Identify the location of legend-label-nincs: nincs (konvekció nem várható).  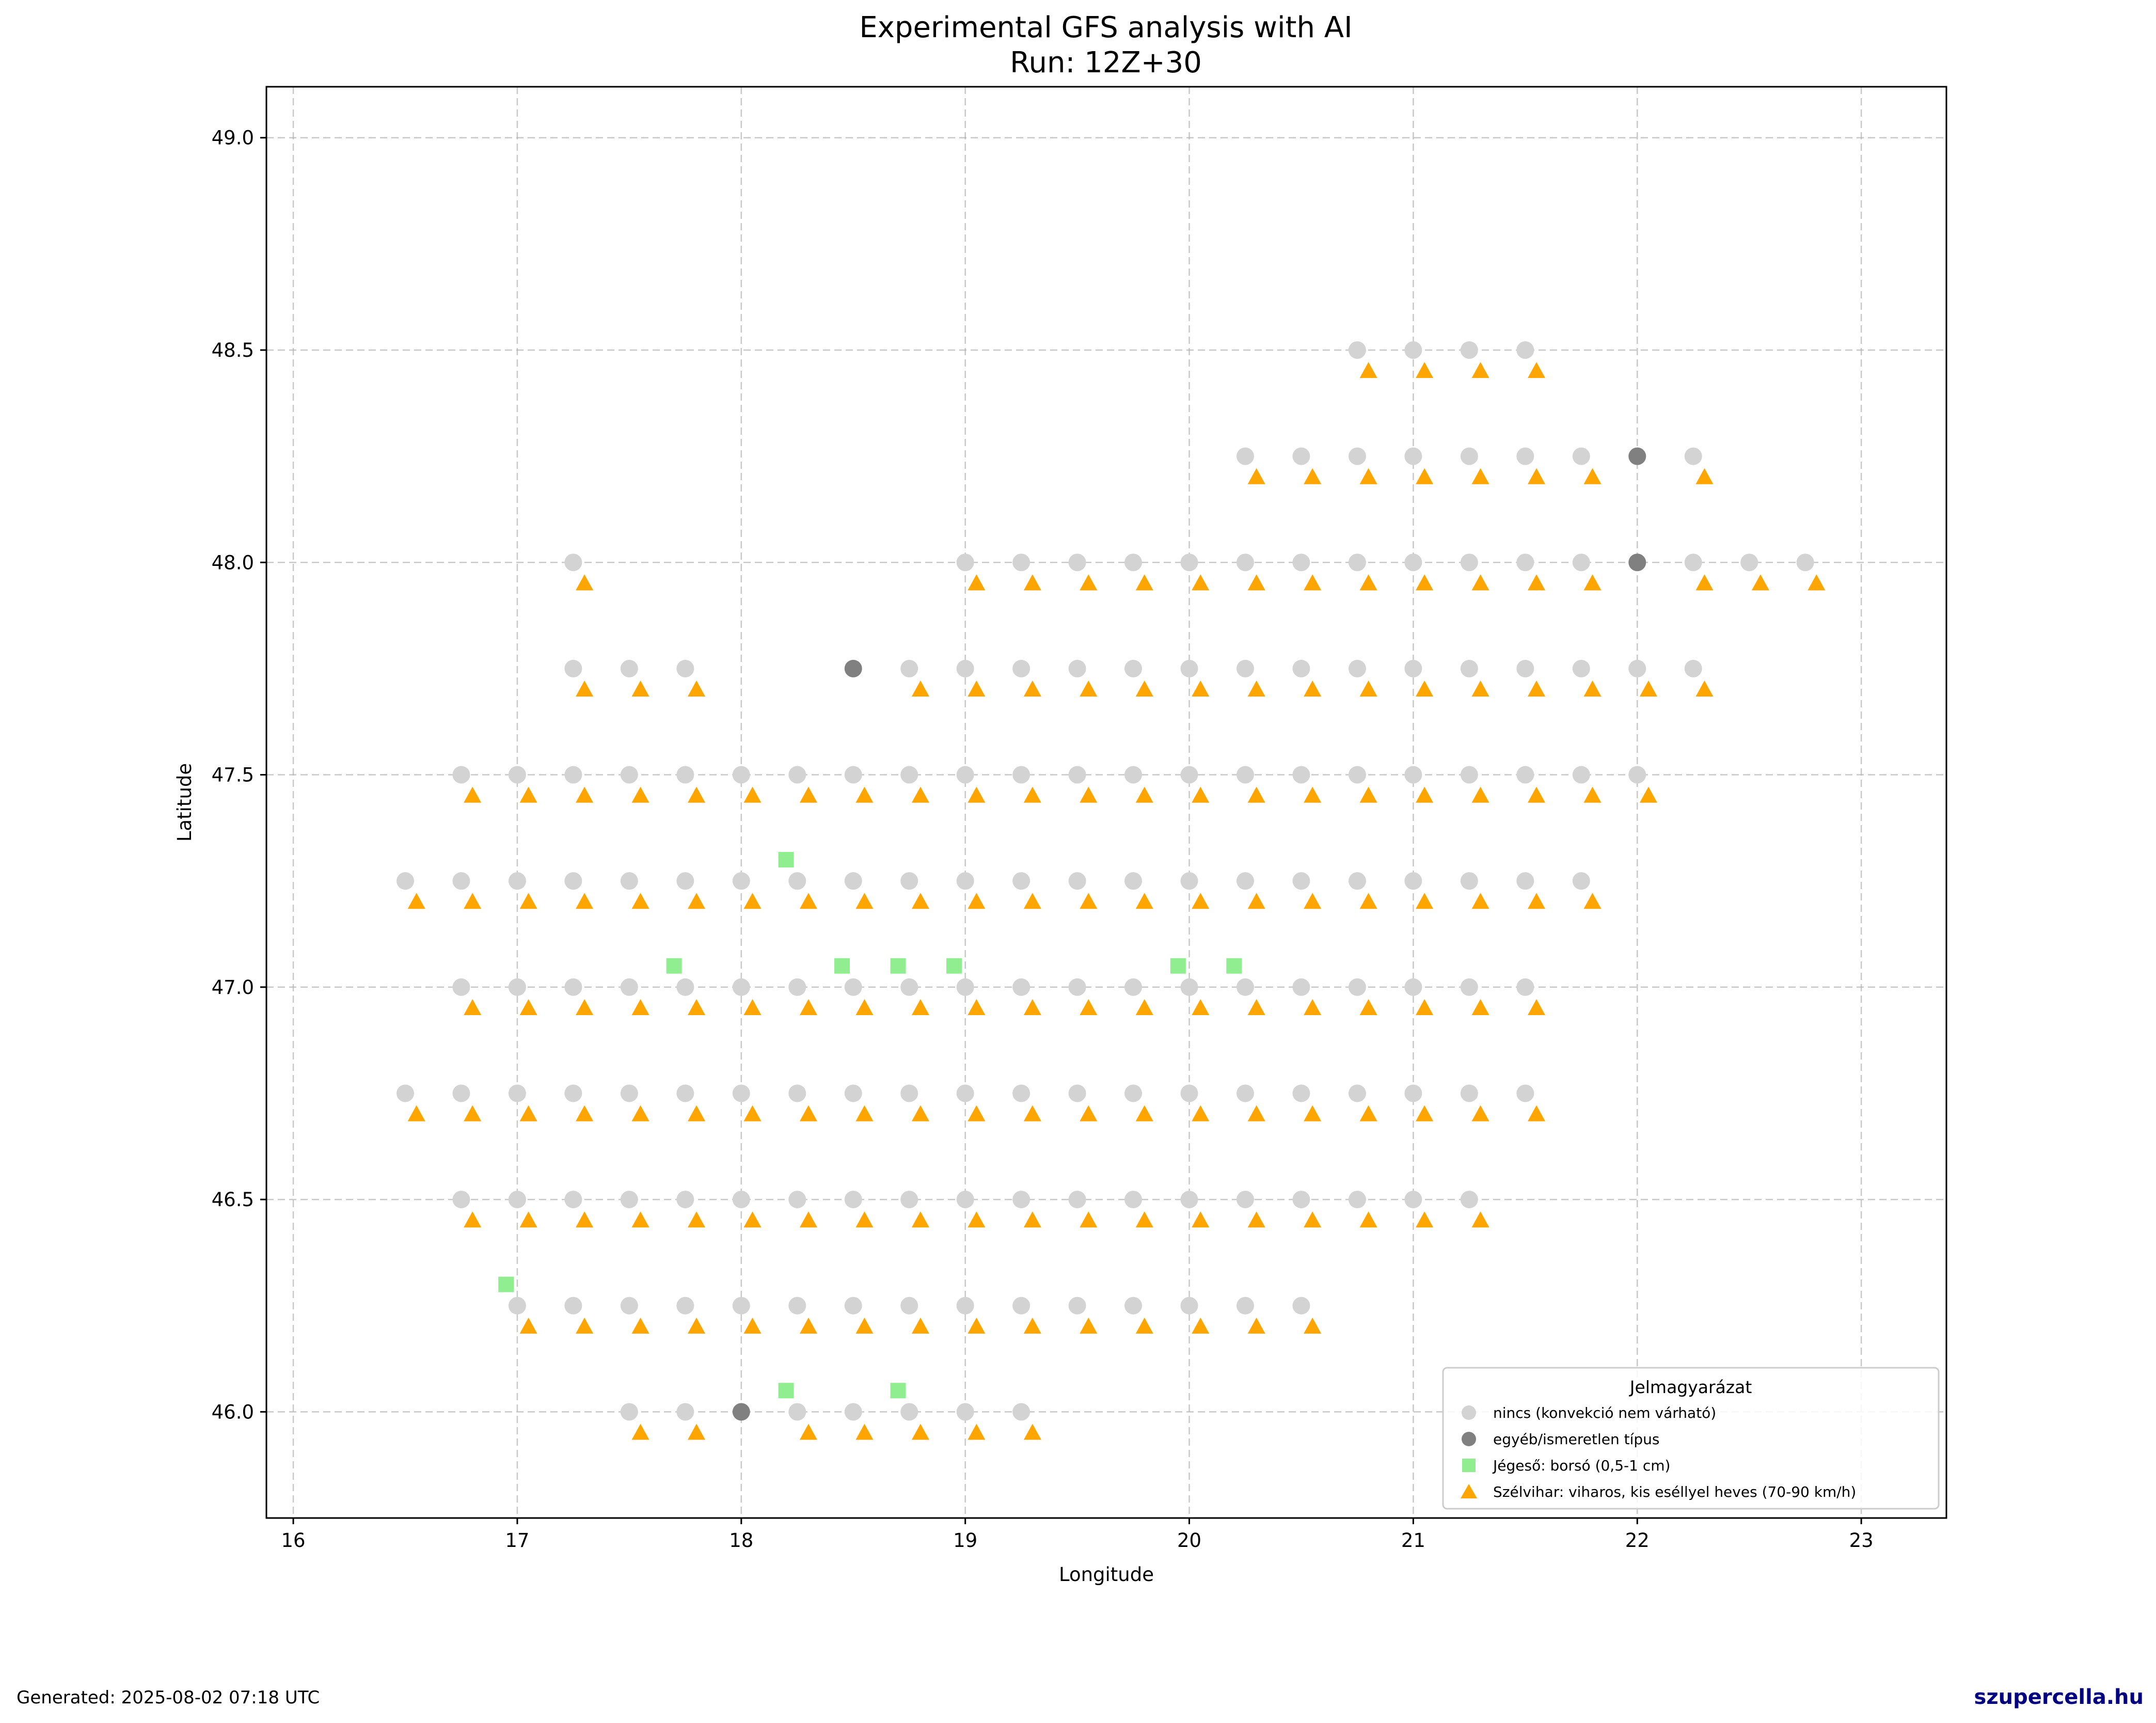
(1604, 1412).